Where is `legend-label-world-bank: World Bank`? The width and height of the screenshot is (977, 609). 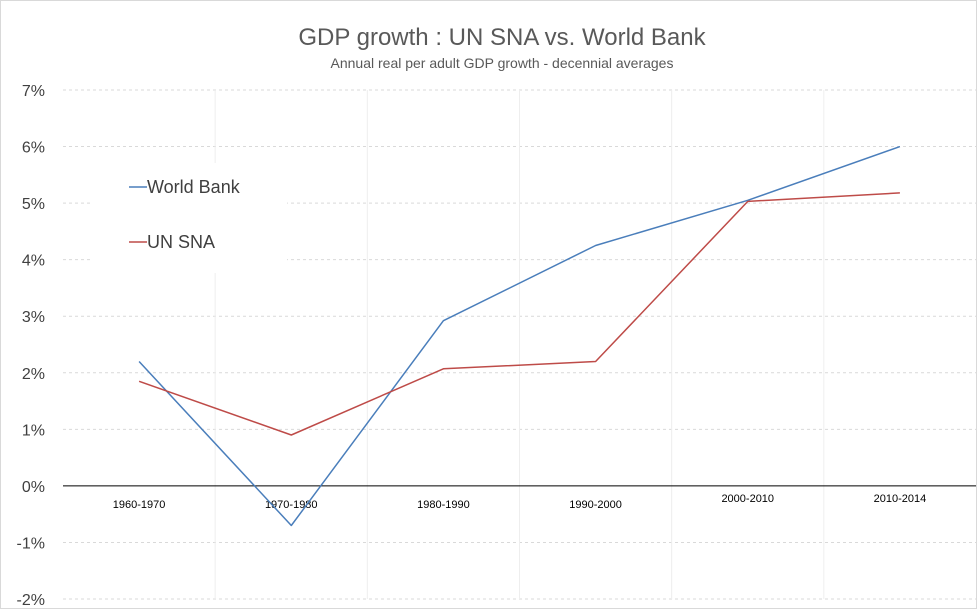 legend-label-world-bank: World Bank is located at coordinates (194, 187).